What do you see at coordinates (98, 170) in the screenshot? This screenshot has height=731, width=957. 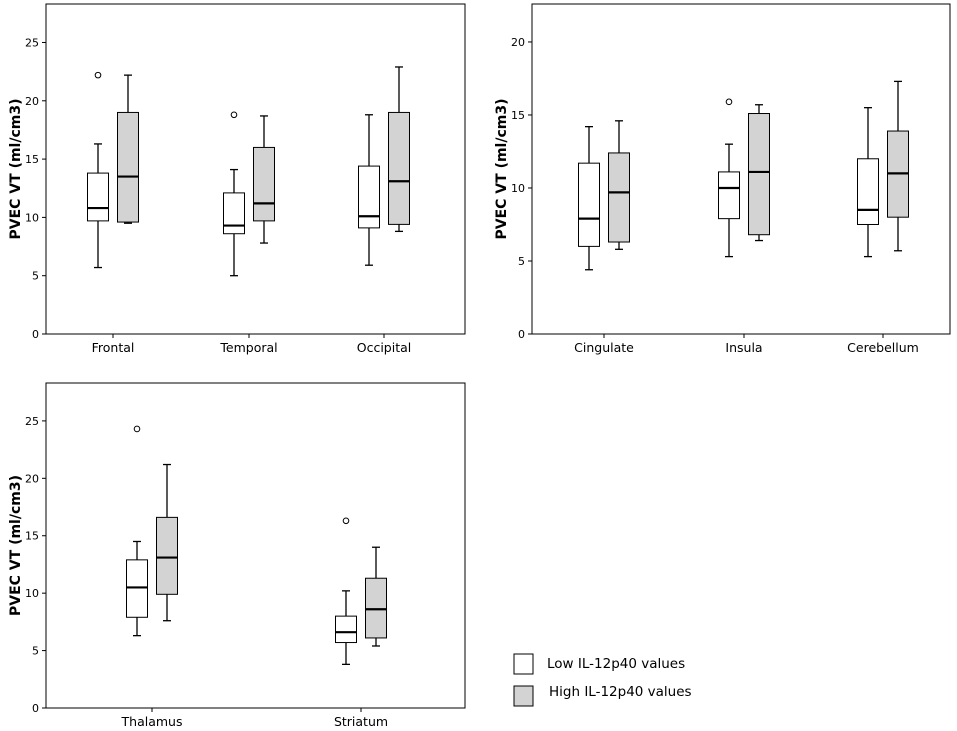 I see `box-low-frontal` at bounding box center [98, 170].